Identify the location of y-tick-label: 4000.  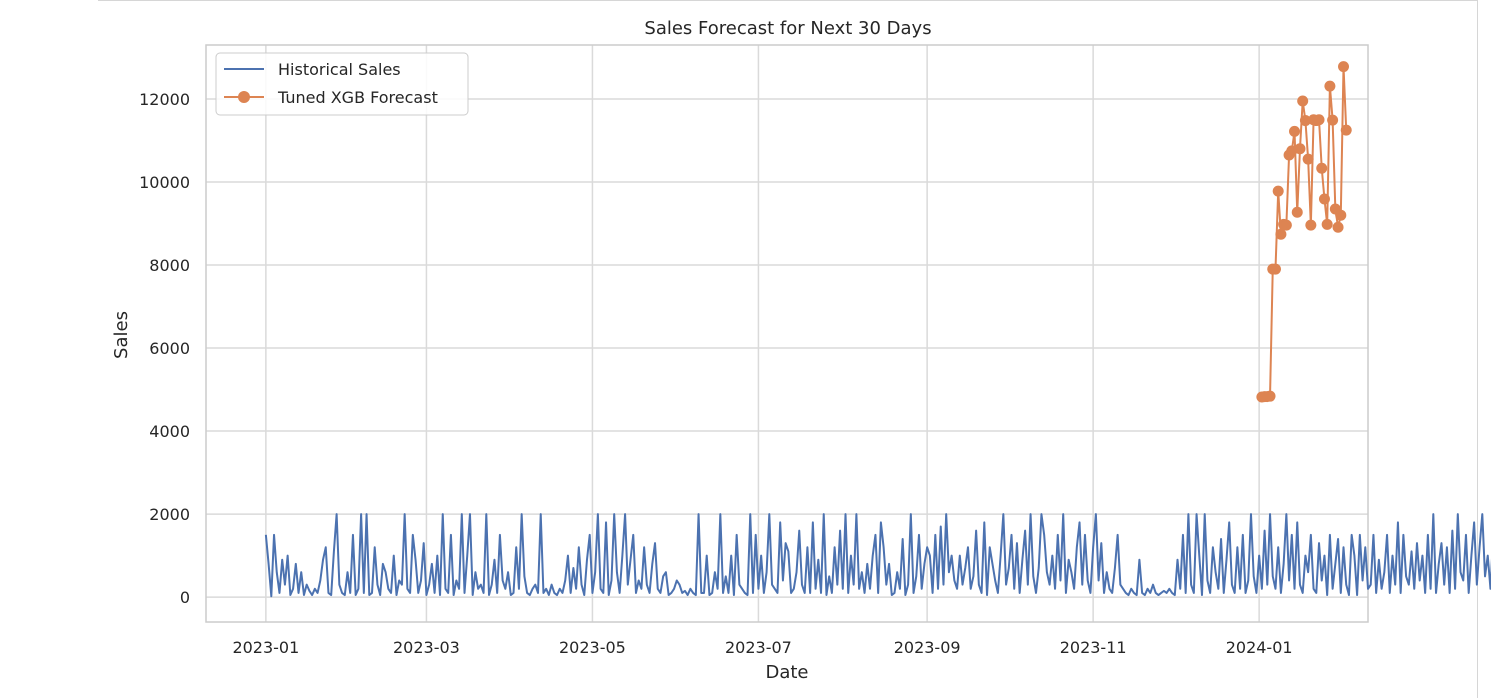
(169, 431).